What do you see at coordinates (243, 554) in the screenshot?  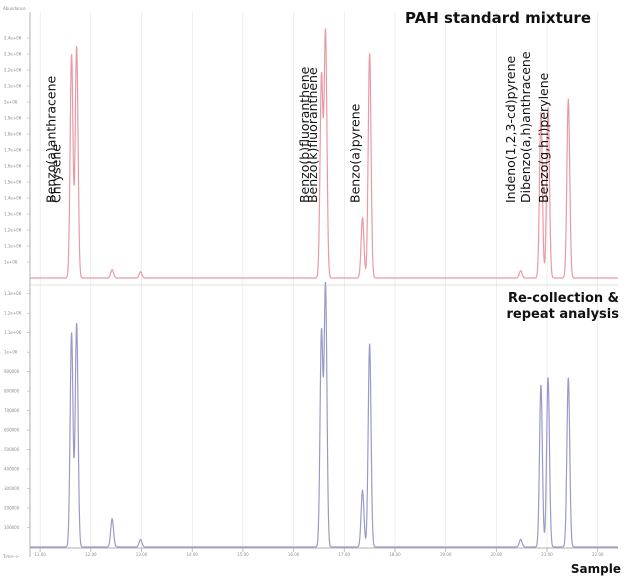 I see `x-tick-label-4: 15.00` at bounding box center [243, 554].